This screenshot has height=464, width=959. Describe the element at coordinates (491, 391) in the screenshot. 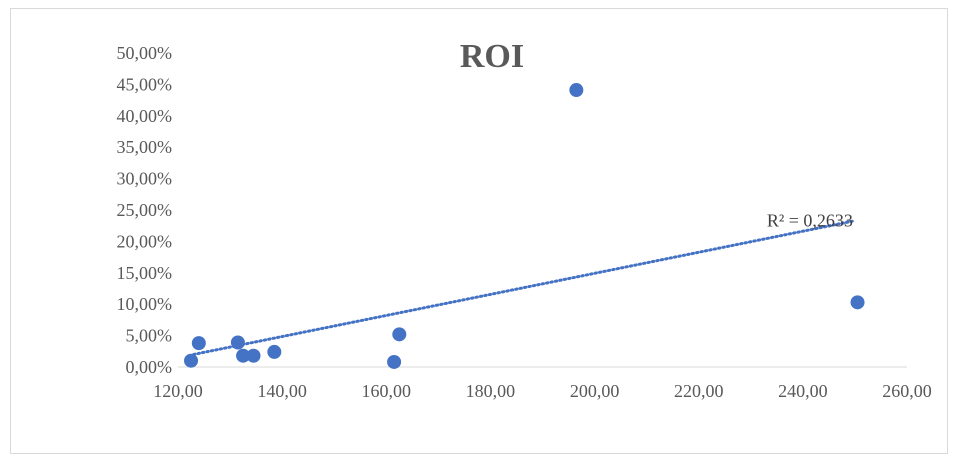

I see `x-tick-label: 180,00` at that location.